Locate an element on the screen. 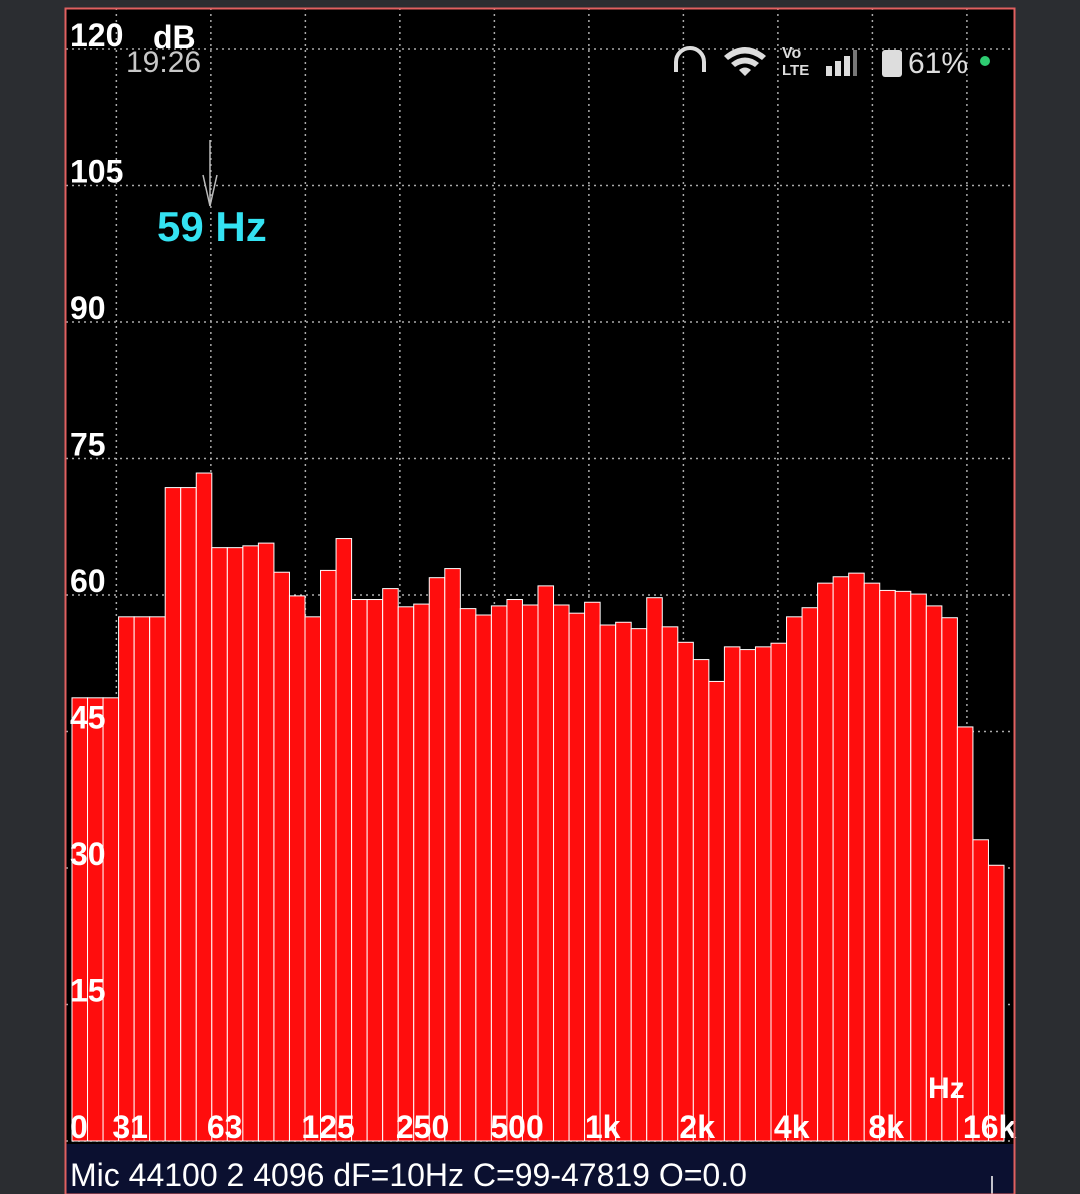 Image resolution: width=1080 pixels, height=1194 pixels. x-unit-label: Hz is located at coordinates (946, 1088).